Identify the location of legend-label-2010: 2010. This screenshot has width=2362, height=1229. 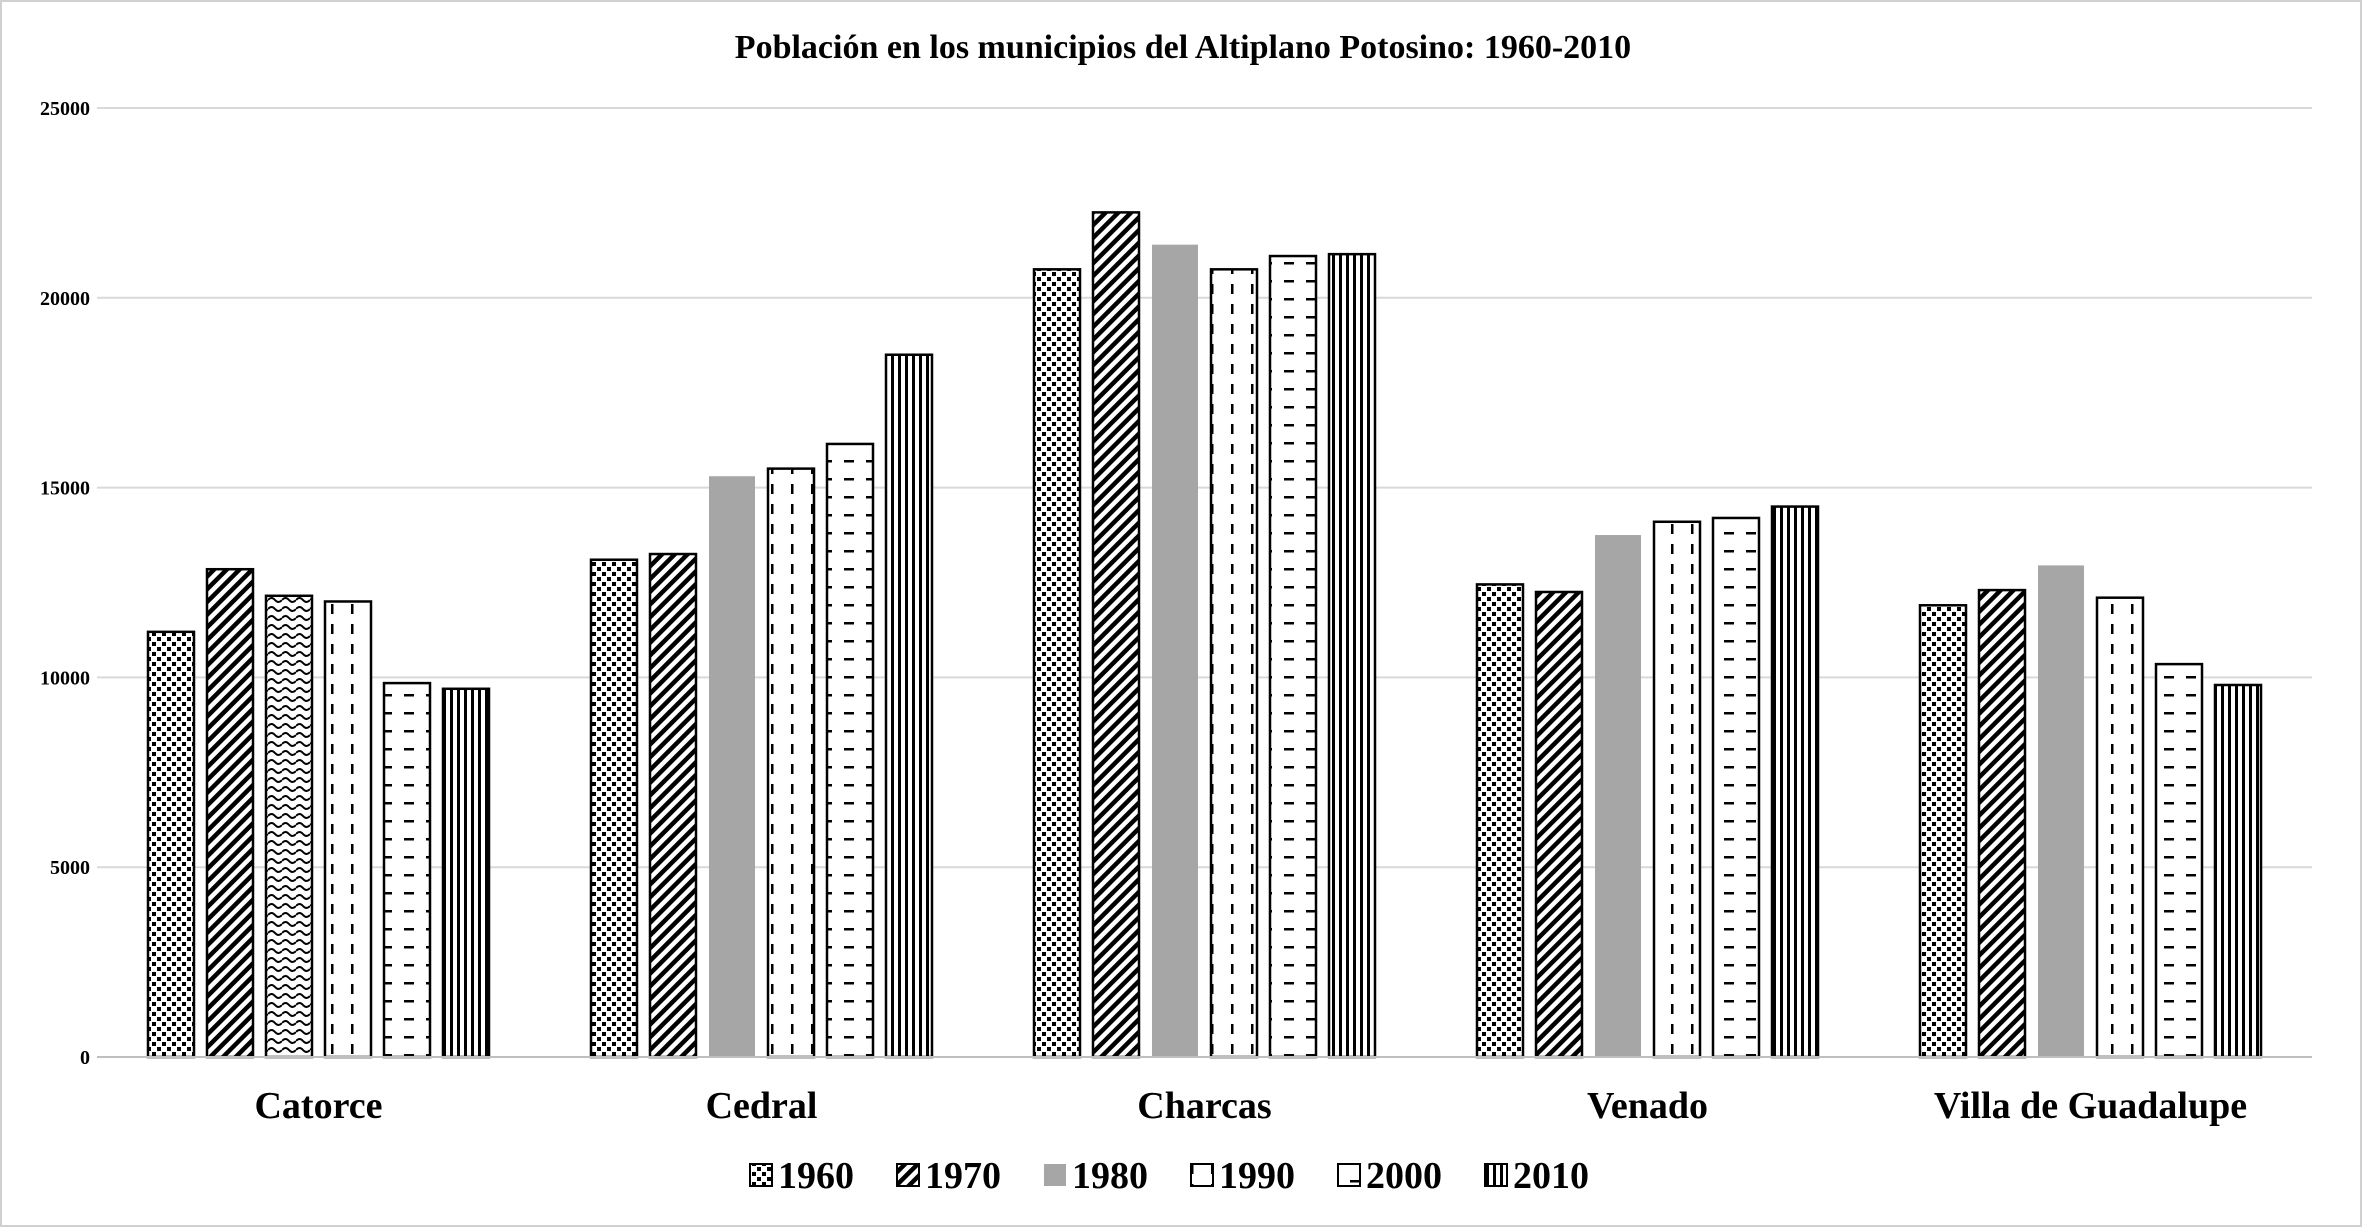
(1551, 1176).